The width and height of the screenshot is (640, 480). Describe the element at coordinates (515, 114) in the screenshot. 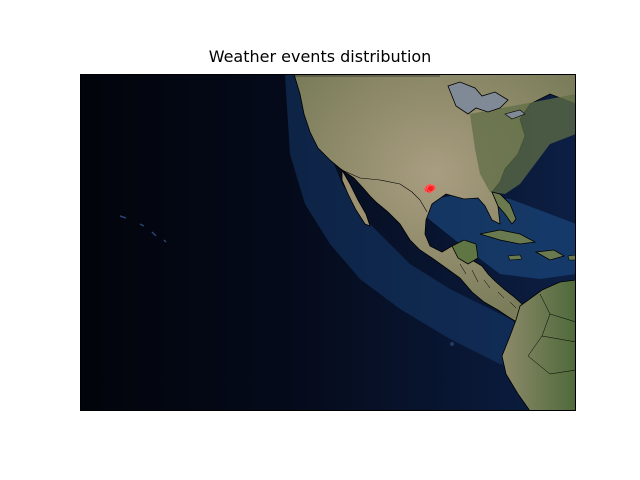

I see `lake-erie` at that location.